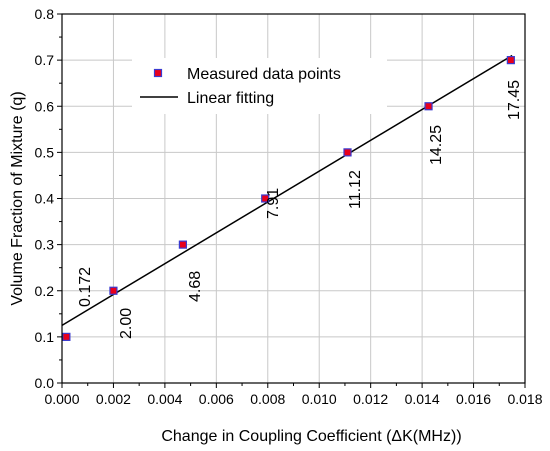 This screenshot has width=550, height=451. What do you see at coordinates (45, 199) in the screenshot?
I see `y-tick-label: 0.4` at bounding box center [45, 199].